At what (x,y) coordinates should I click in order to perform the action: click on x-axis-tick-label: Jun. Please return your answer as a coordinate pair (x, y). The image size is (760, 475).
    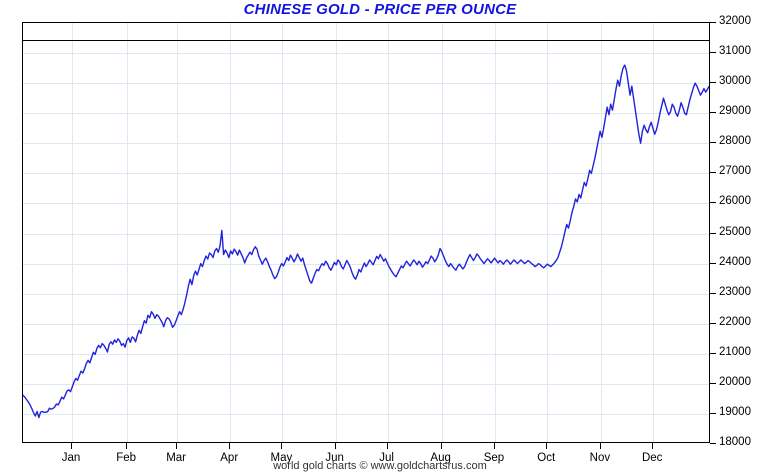
    Looking at the image, I should click on (334, 458).